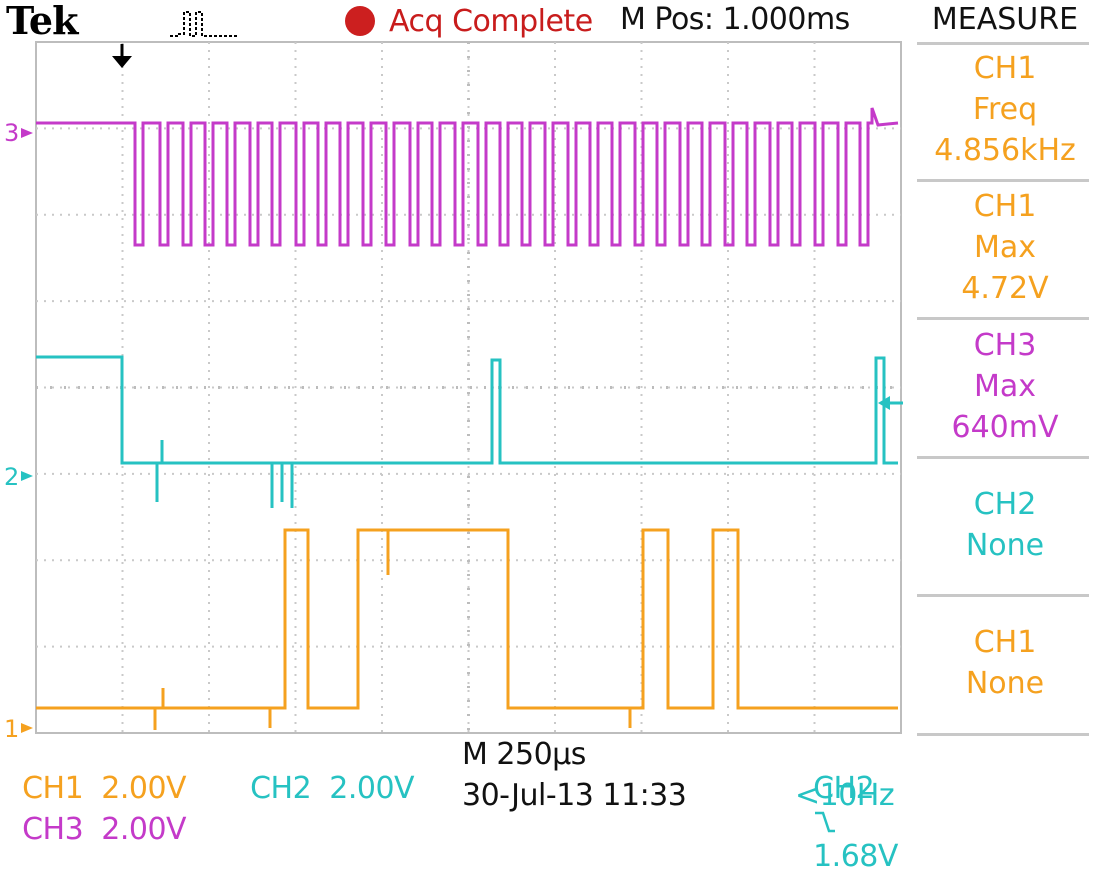 Image resolution: width=1105 pixels, height=874 pixels. Describe the element at coordinates (42, 21) in the screenshot. I see `brand-logo: Tek` at that location.